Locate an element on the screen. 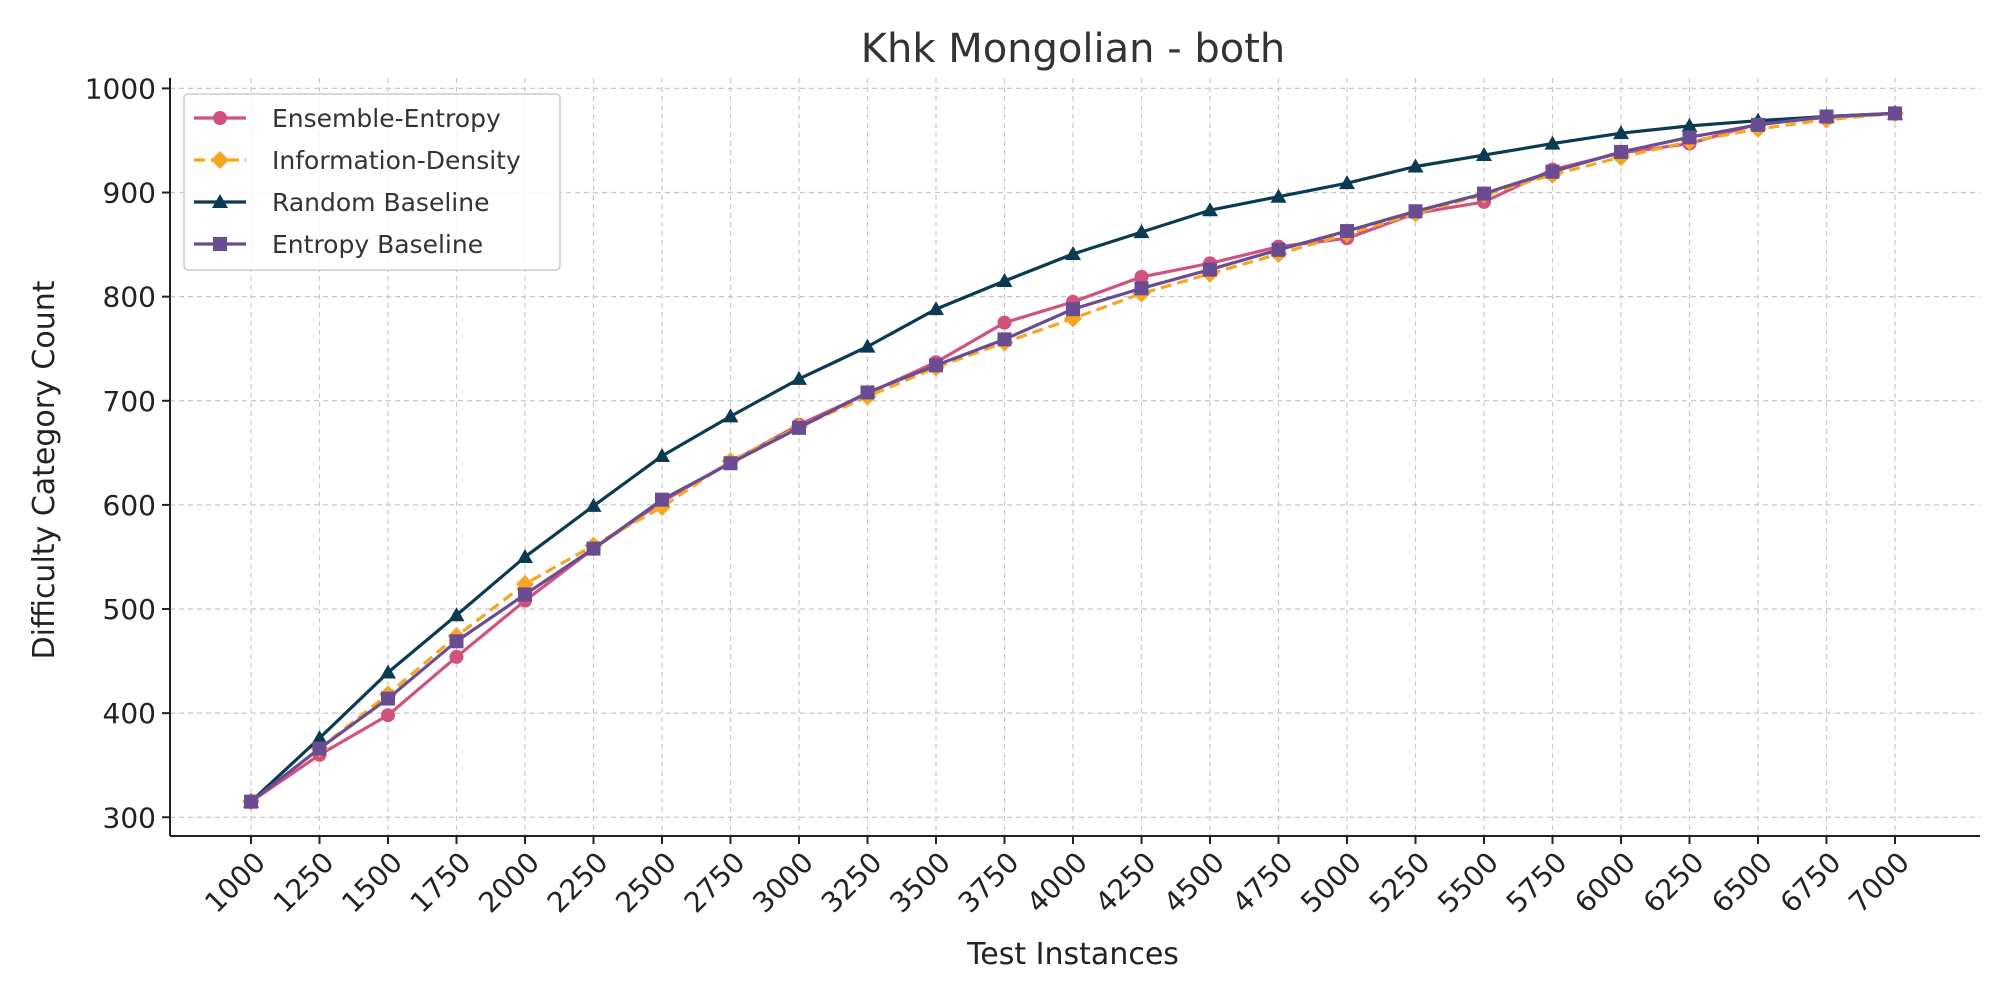 This screenshot has height=1000, width=2000. legend-item: Entropy Baseline is located at coordinates (338, 244).